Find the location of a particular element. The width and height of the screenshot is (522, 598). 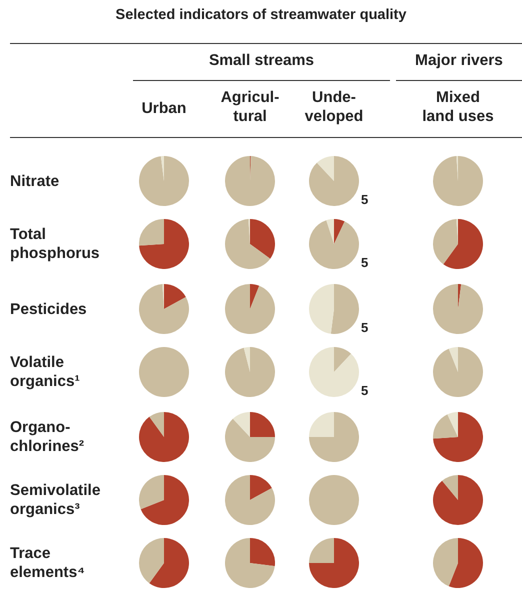

text: Pesticides is located at coordinates (49, 309).